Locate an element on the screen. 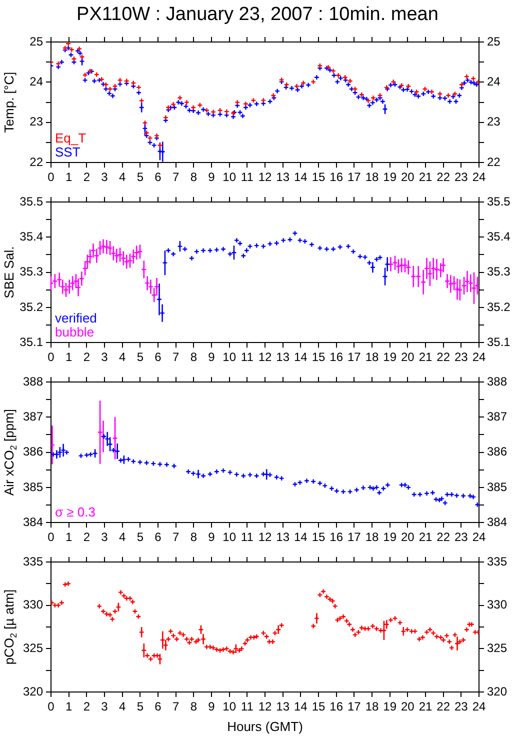 The image size is (515, 739). y2-tick-label: 330 is located at coordinates (497, 605).